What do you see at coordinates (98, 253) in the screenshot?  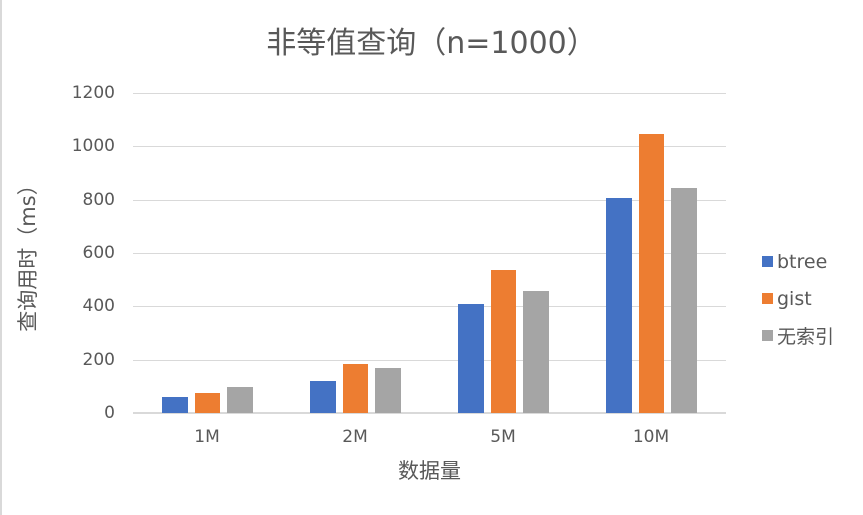 I see `y-tick-label: 600` at bounding box center [98, 253].